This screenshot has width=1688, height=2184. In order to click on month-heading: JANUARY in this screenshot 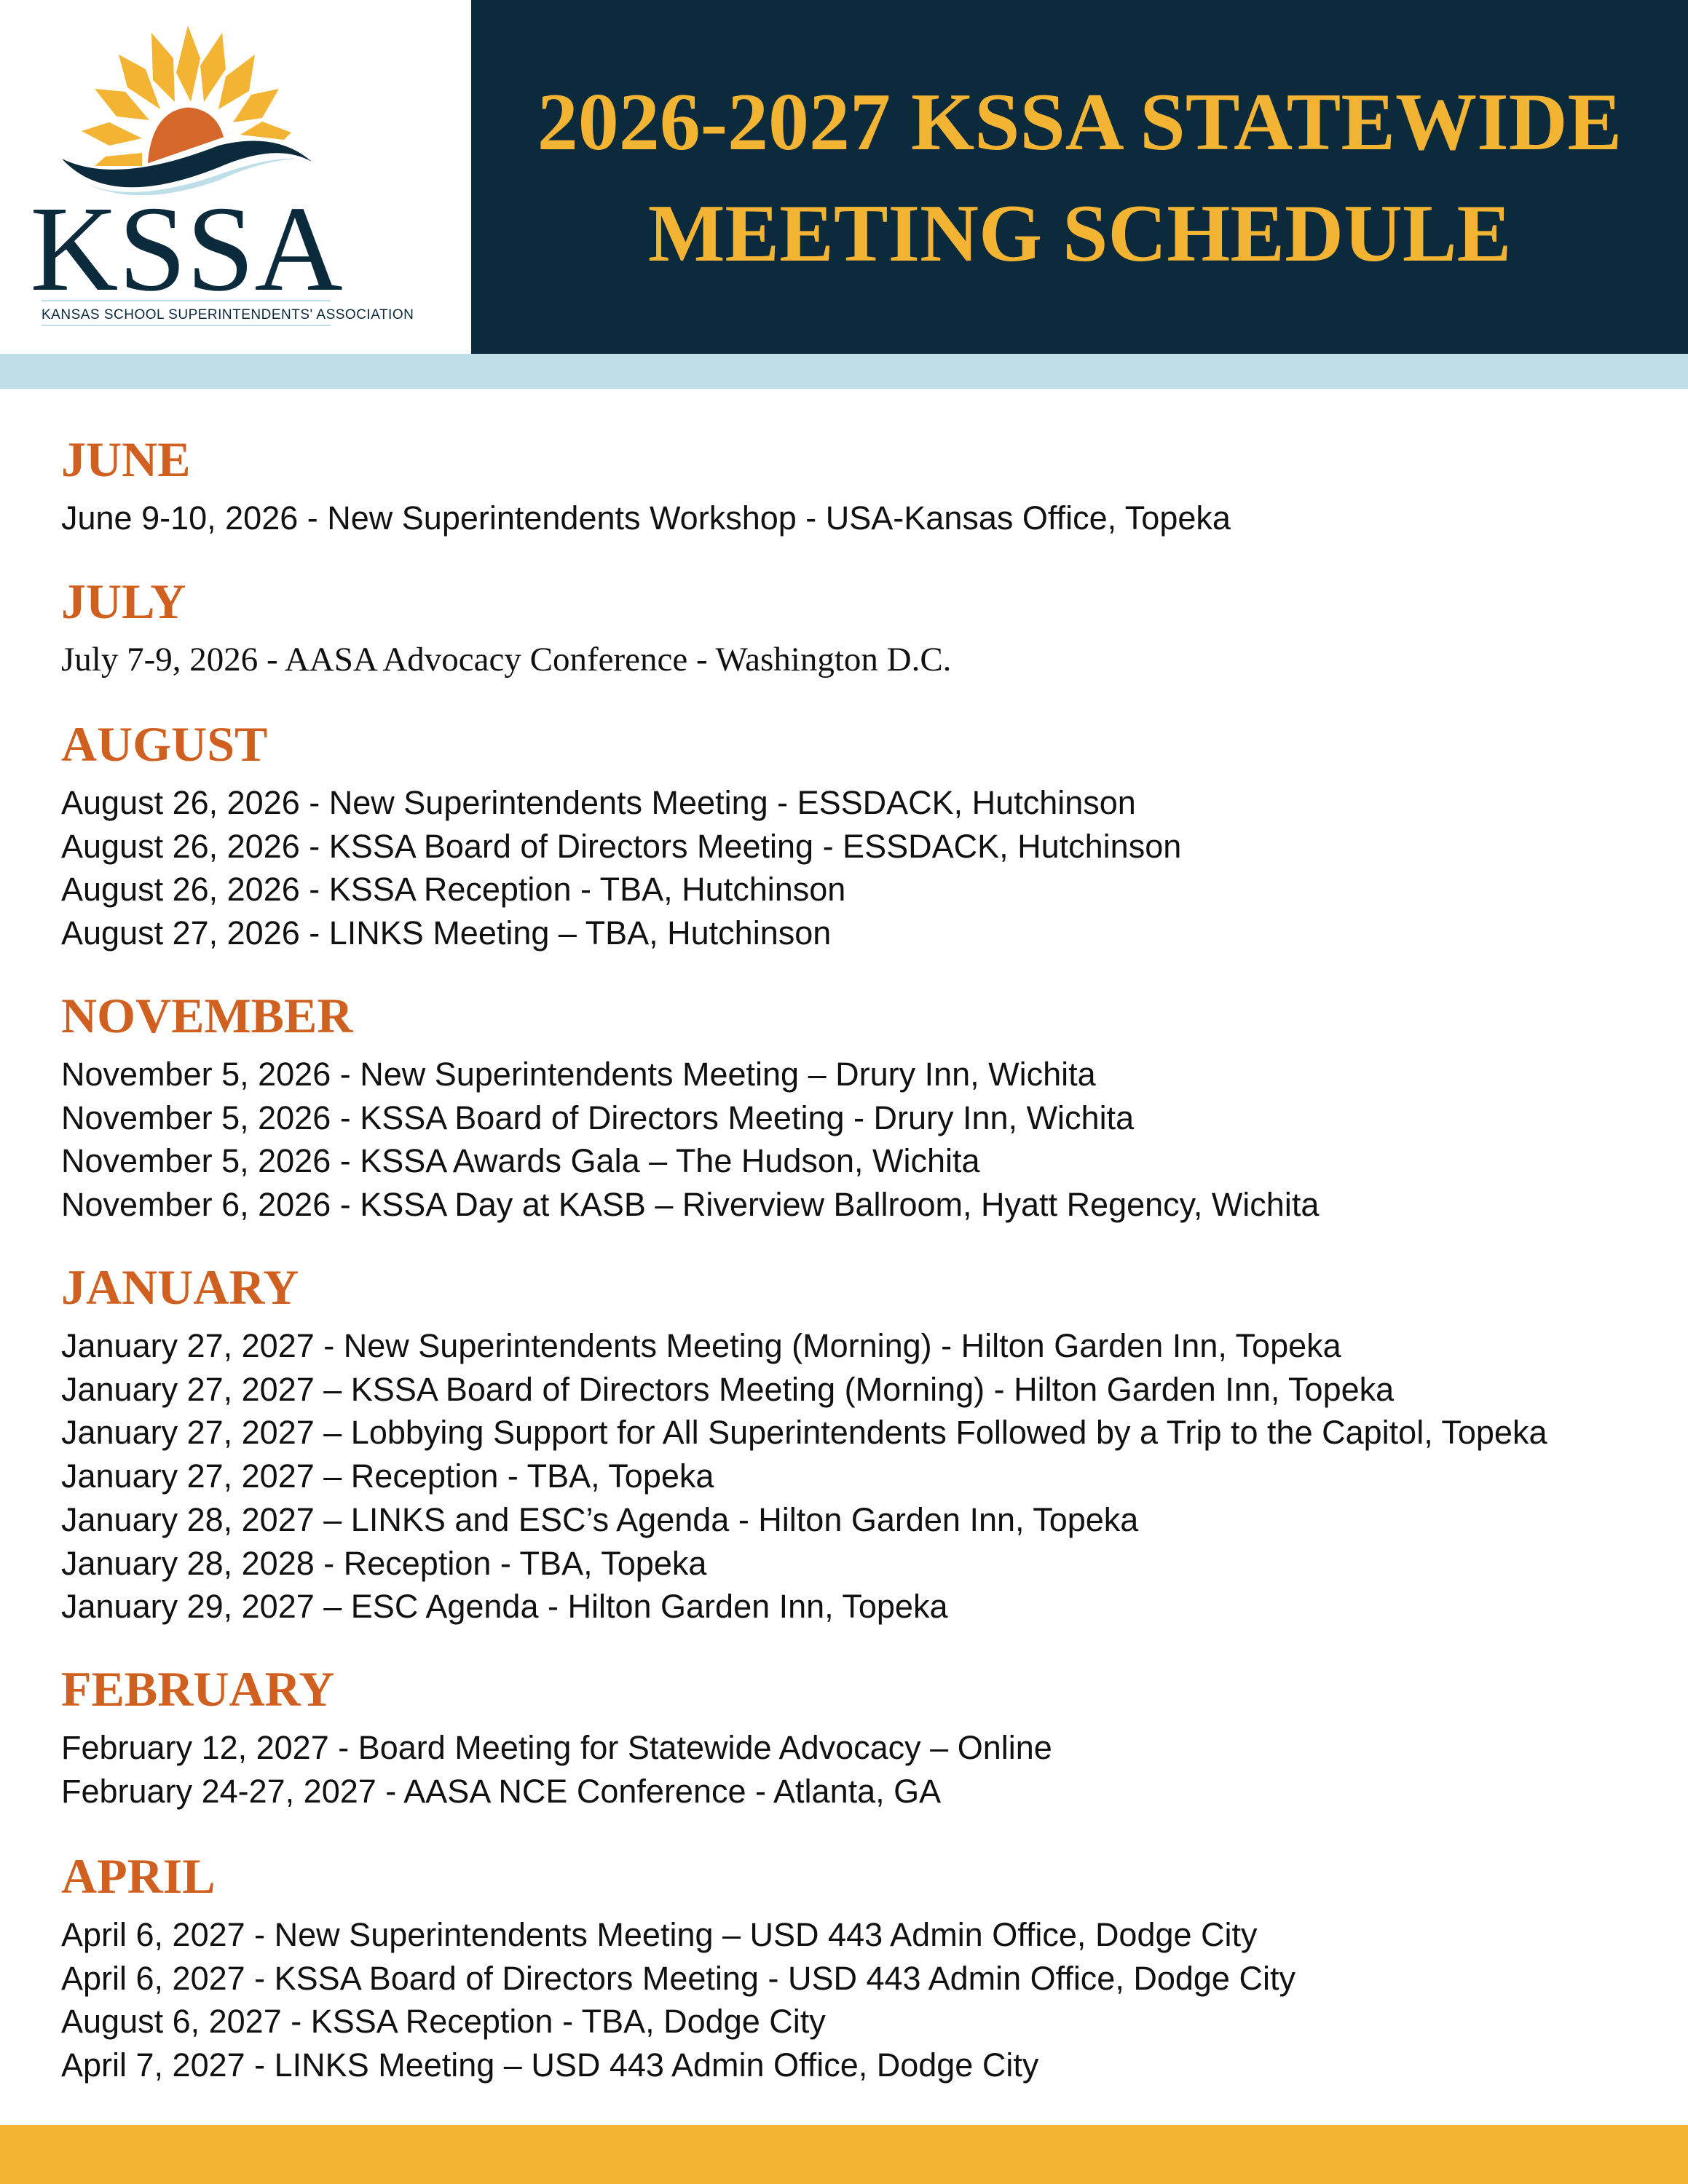, I will do `click(180, 1287)`.